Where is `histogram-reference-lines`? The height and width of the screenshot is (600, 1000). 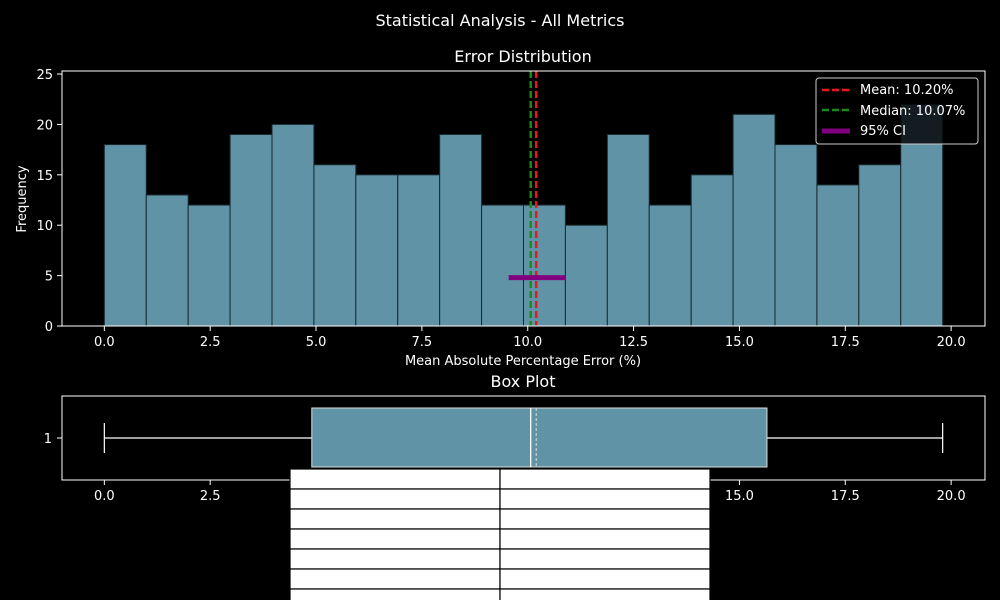 histogram-reference-lines is located at coordinates (537, 198).